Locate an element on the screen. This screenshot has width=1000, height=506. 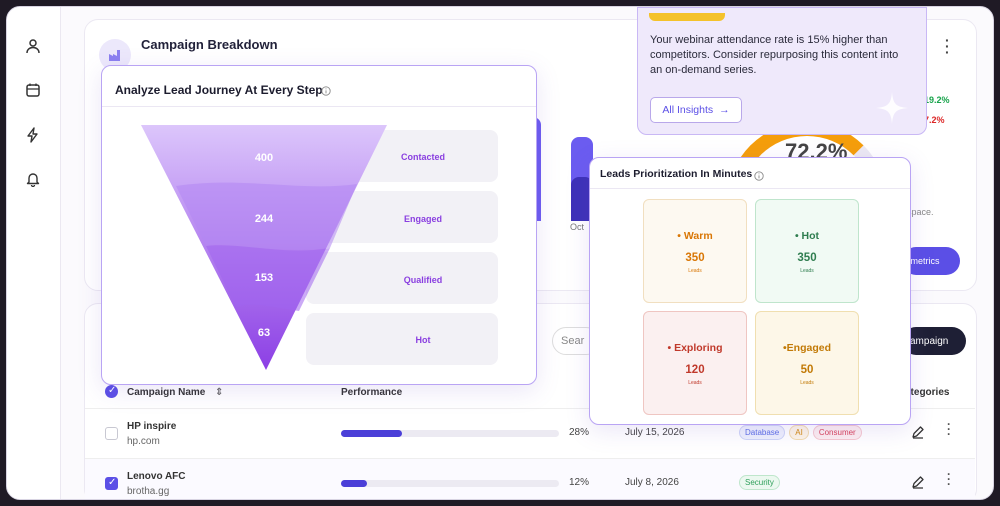
lead-tile-name: •Engaged is located at coordinates (806, 348).